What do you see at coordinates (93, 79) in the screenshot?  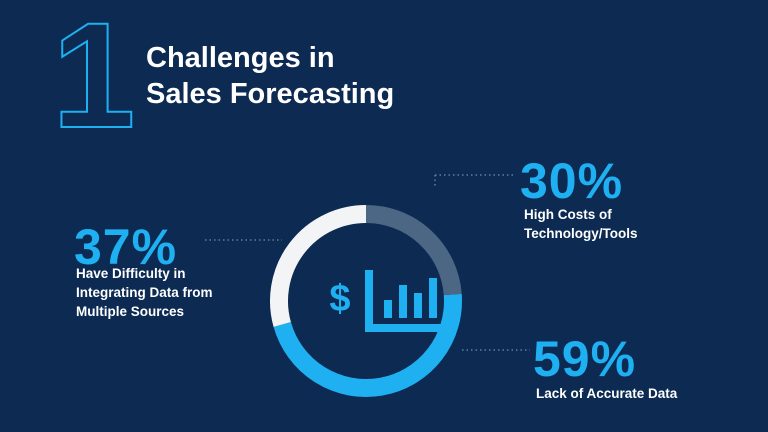 I see `section-number: 1` at bounding box center [93, 79].